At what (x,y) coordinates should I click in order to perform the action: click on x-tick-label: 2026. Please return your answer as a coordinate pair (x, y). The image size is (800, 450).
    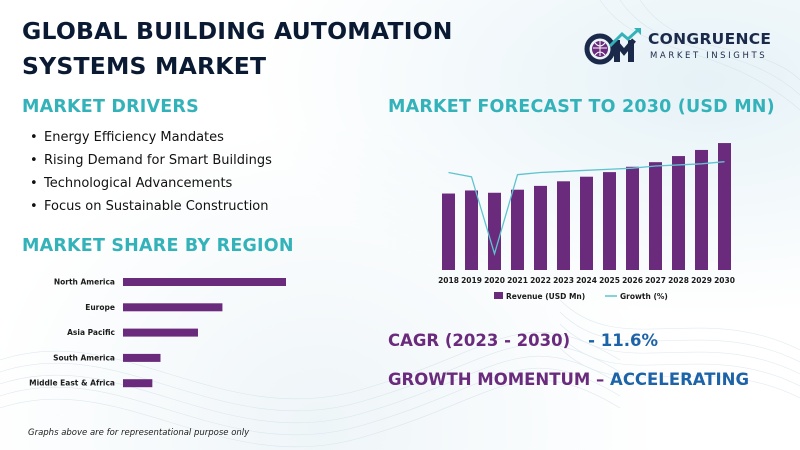
    Looking at the image, I should click on (632, 280).